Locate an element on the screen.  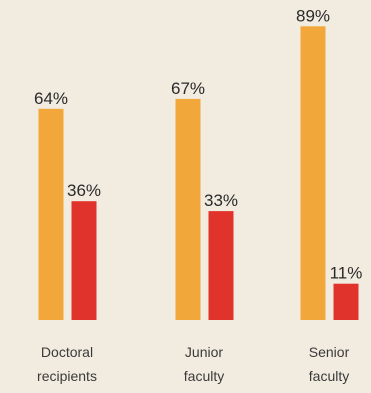
category-label-2-line-1: Junior is located at coordinates (204, 352).